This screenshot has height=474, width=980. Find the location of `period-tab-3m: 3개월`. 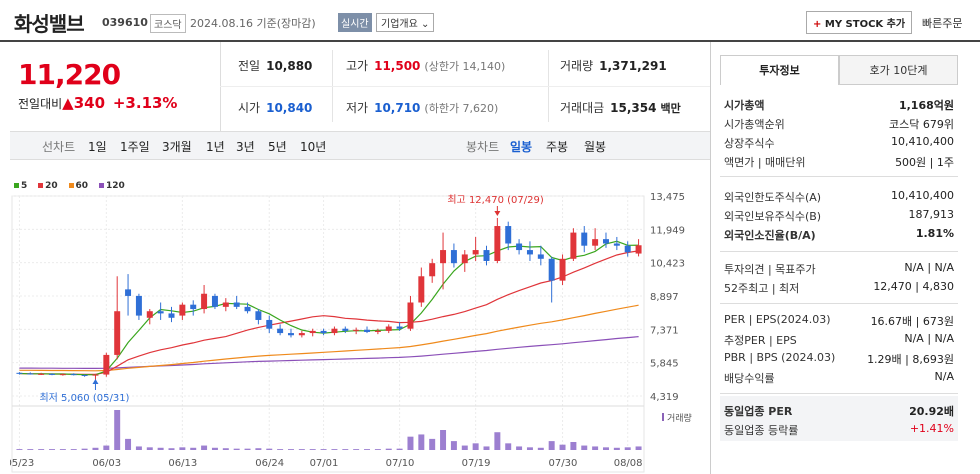

period-tab-3m: 3개월 is located at coordinates (177, 147).